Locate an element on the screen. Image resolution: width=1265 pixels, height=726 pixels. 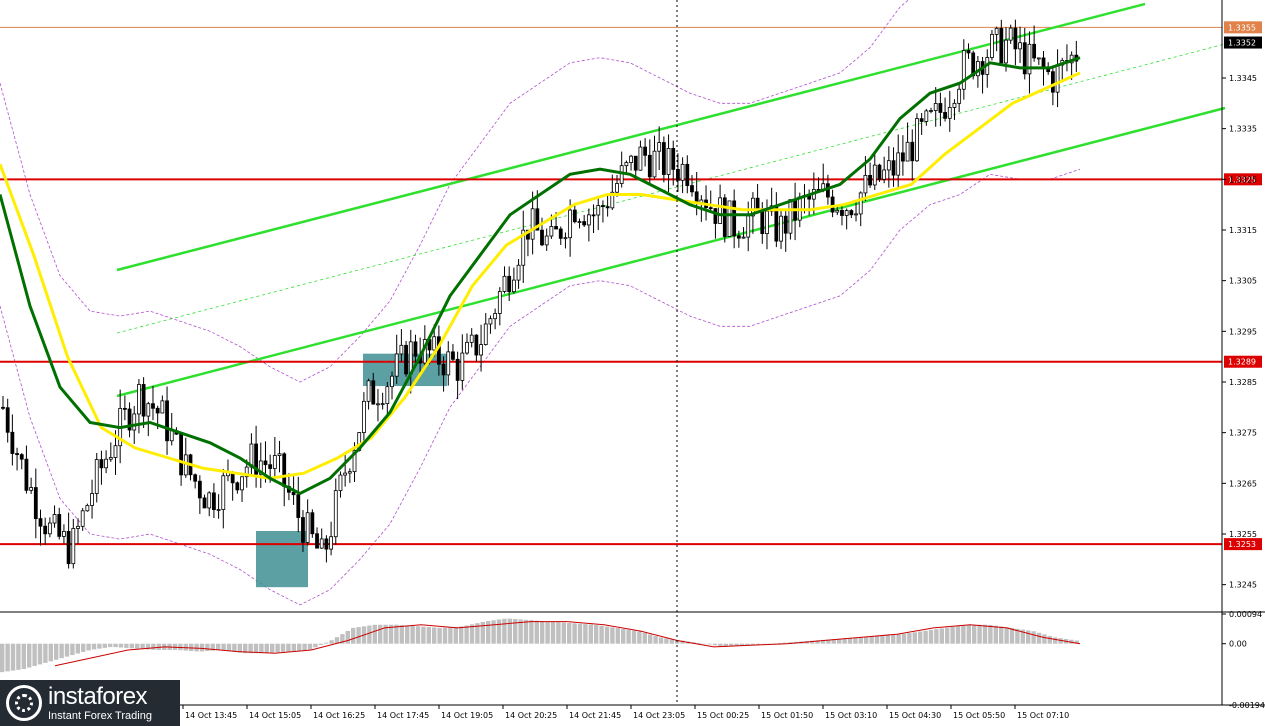
oscillator-panel is located at coordinates (540, 645).